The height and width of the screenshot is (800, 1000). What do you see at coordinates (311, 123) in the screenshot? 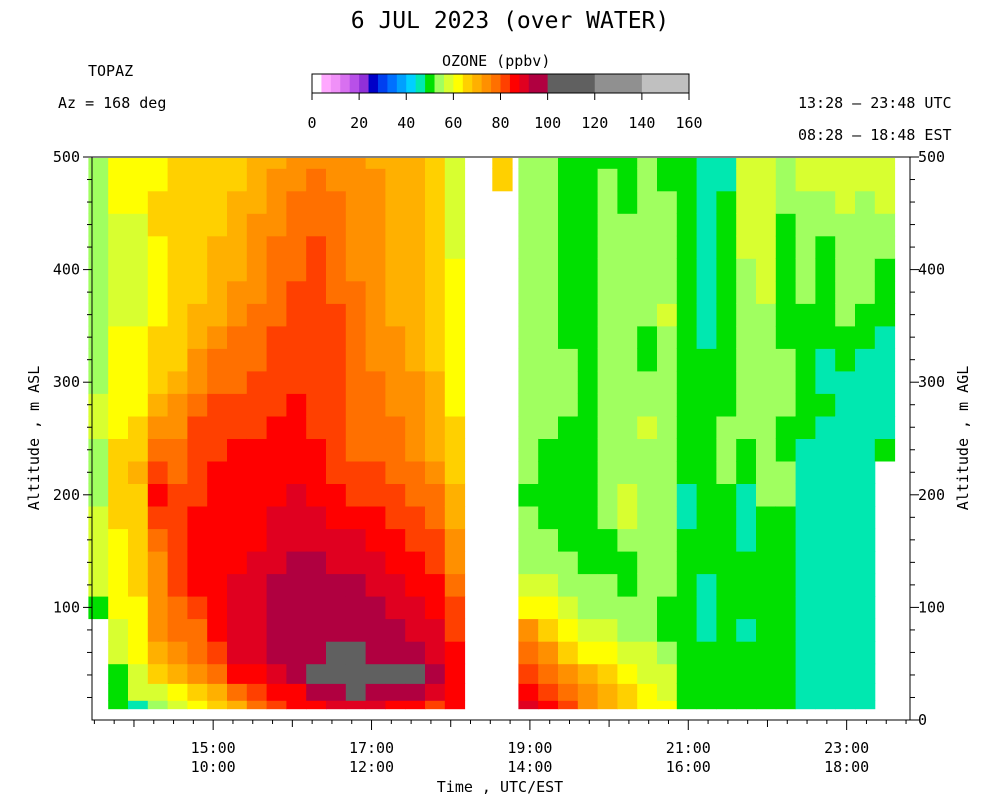
I see `colorbar-tick-label-0: 0` at bounding box center [311, 123].